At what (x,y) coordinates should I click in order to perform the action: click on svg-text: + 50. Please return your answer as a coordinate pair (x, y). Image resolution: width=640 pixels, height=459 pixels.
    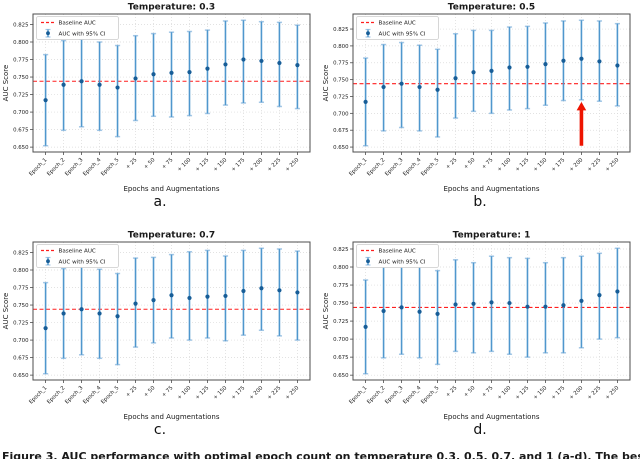
    Looking at the image, I should click on (150, 164).